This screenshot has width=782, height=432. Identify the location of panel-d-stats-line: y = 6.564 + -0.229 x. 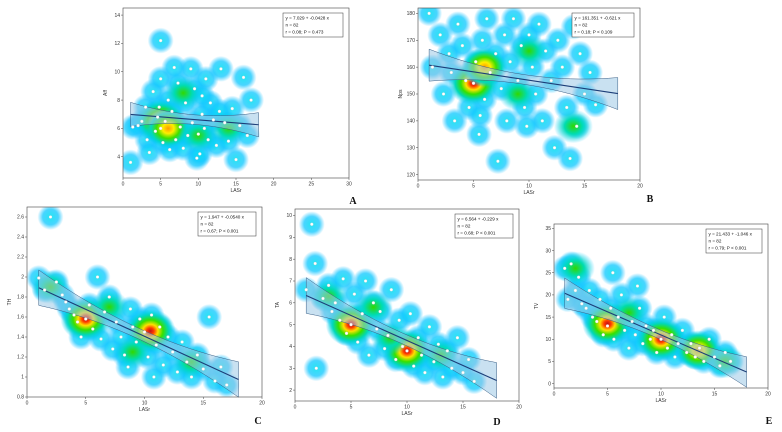
(479, 219).